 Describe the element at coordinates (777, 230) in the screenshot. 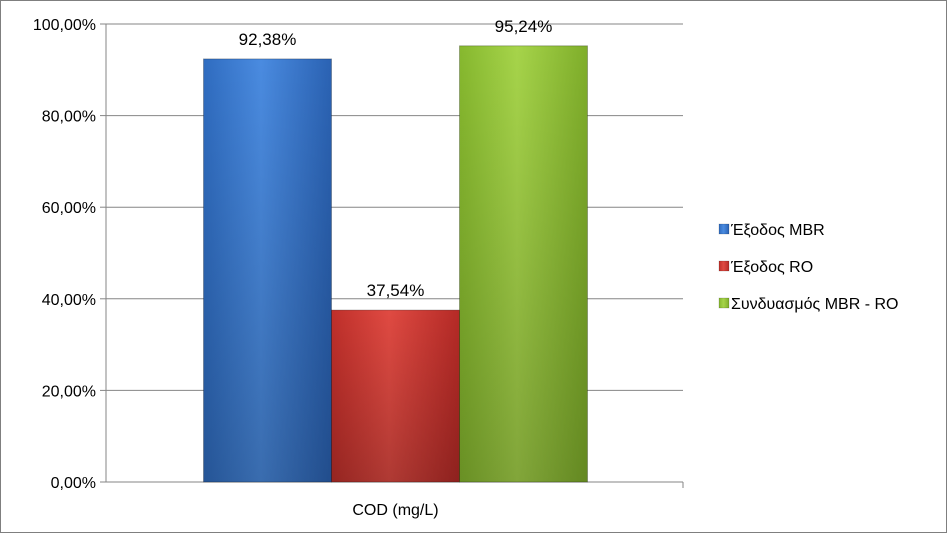

I see `legend-label-1: Έξοδος MBR` at that location.